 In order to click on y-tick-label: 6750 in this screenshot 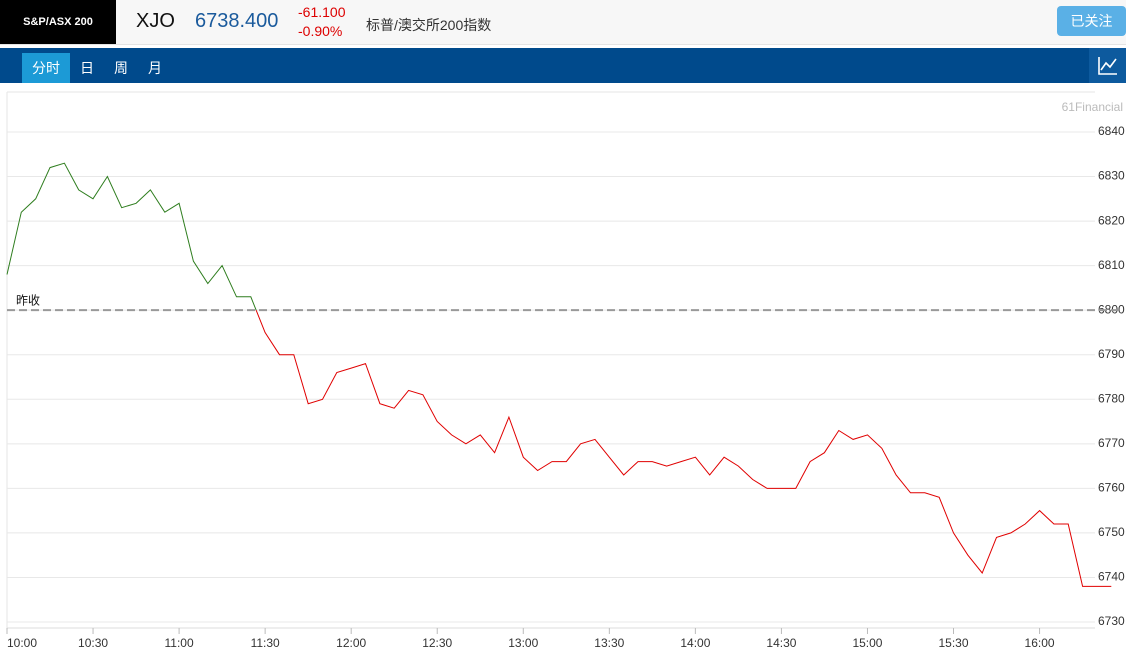, I will do `click(1111, 532)`.